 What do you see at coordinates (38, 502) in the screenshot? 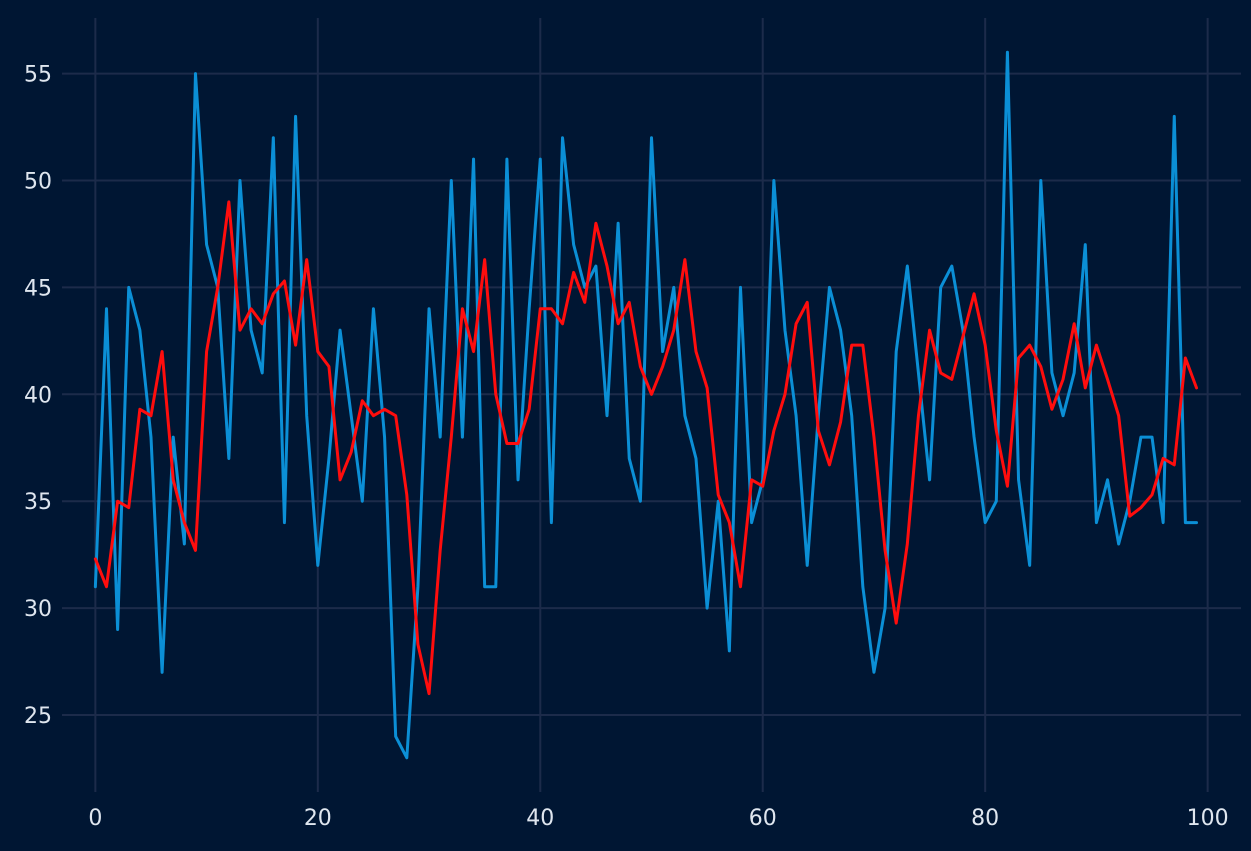
I see `y-tick-label: 35` at bounding box center [38, 502].